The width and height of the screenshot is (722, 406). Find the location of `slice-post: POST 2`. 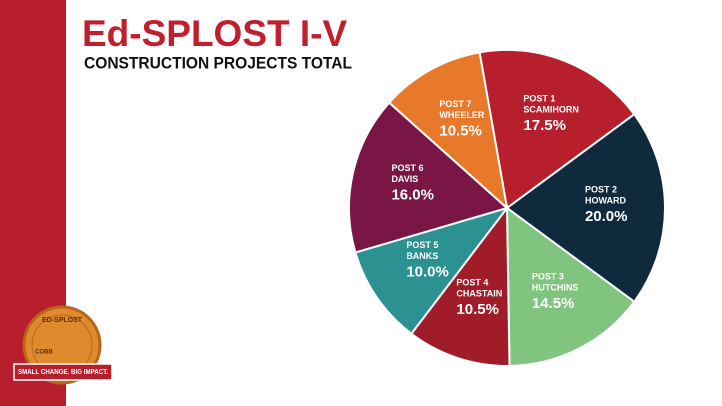

slice-post: POST 2 is located at coordinates (601, 189).